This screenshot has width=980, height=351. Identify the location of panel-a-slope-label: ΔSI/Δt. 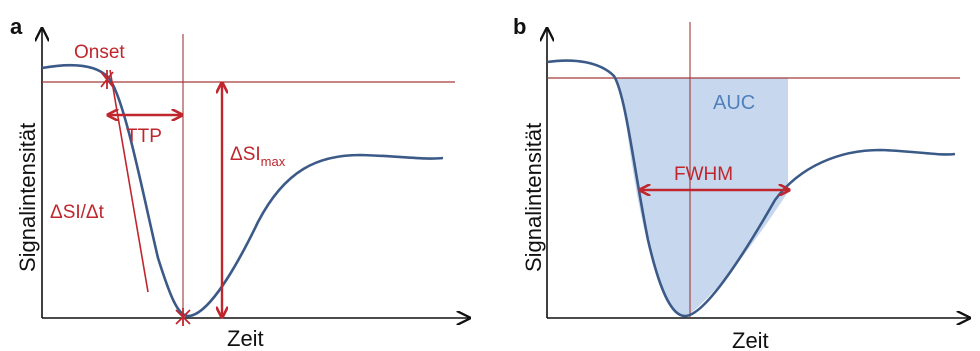
(77, 212).